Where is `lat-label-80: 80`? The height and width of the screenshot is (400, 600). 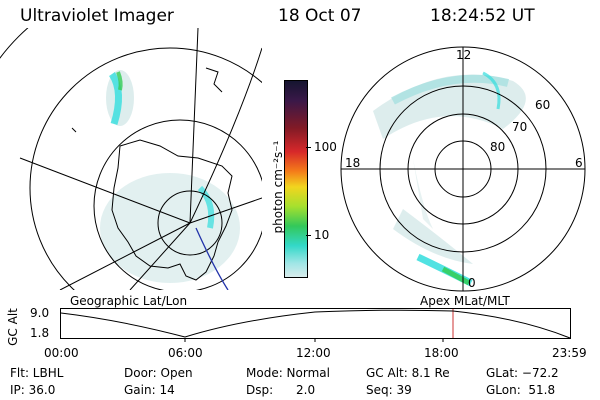
lat-label-80: 80 is located at coordinates (498, 147).